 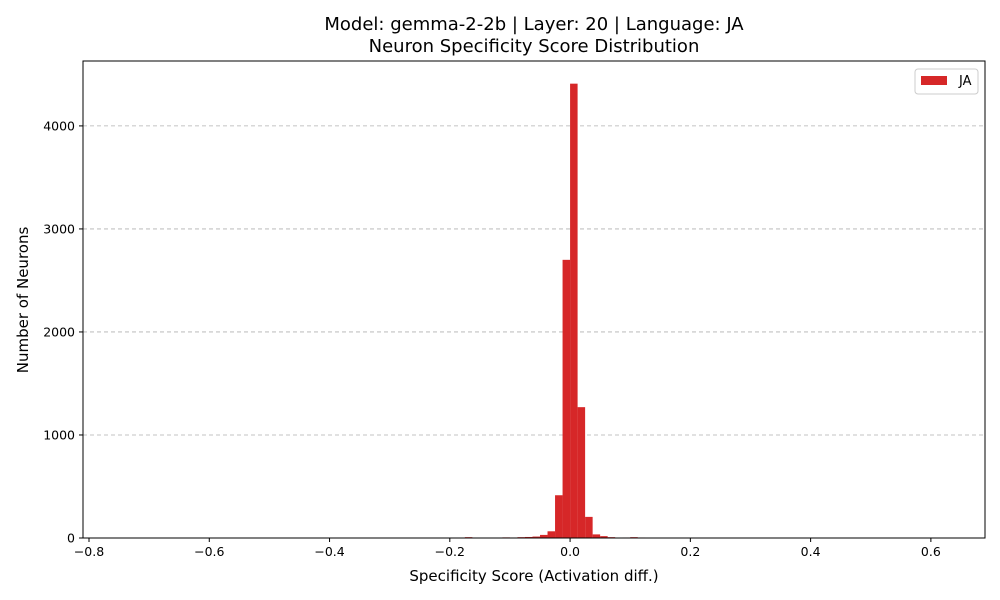 What do you see at coordinates (23, 300) in the screenshot?
I see `y-axis-label: Number of Neurons` at bounding box center [23, 300].